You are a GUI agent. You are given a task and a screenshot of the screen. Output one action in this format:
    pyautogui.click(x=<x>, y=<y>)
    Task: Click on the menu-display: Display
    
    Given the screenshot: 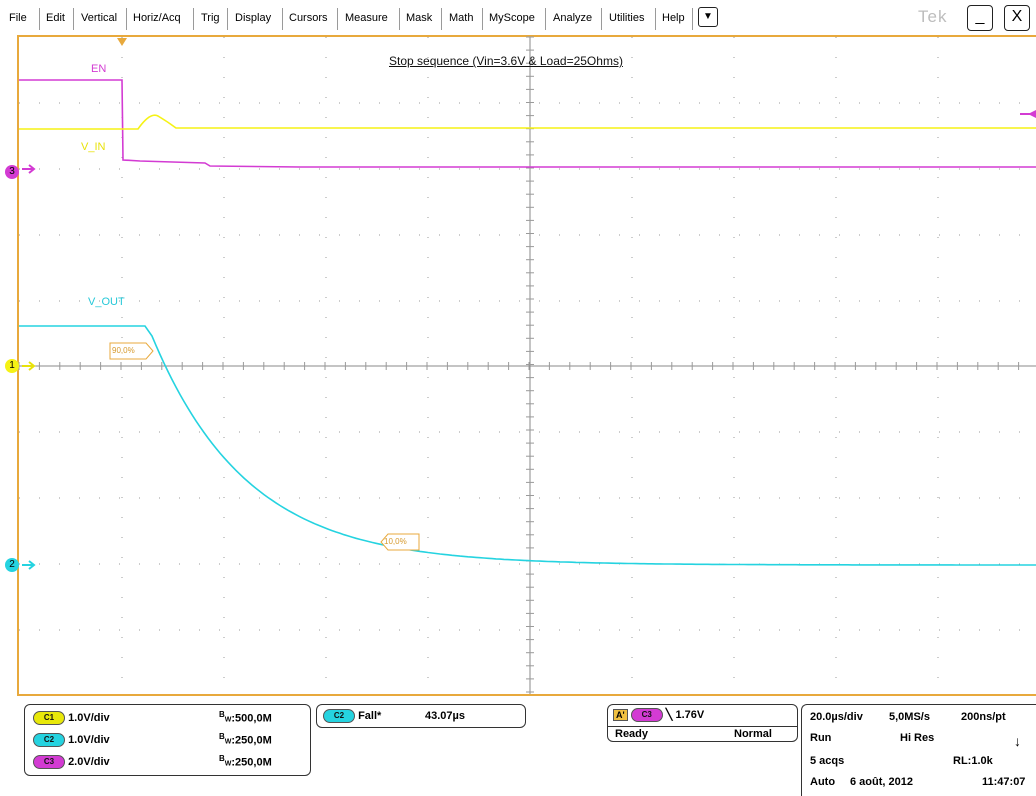 What is the action you would take?
    pyautogui.click(x=253, y=18)
    